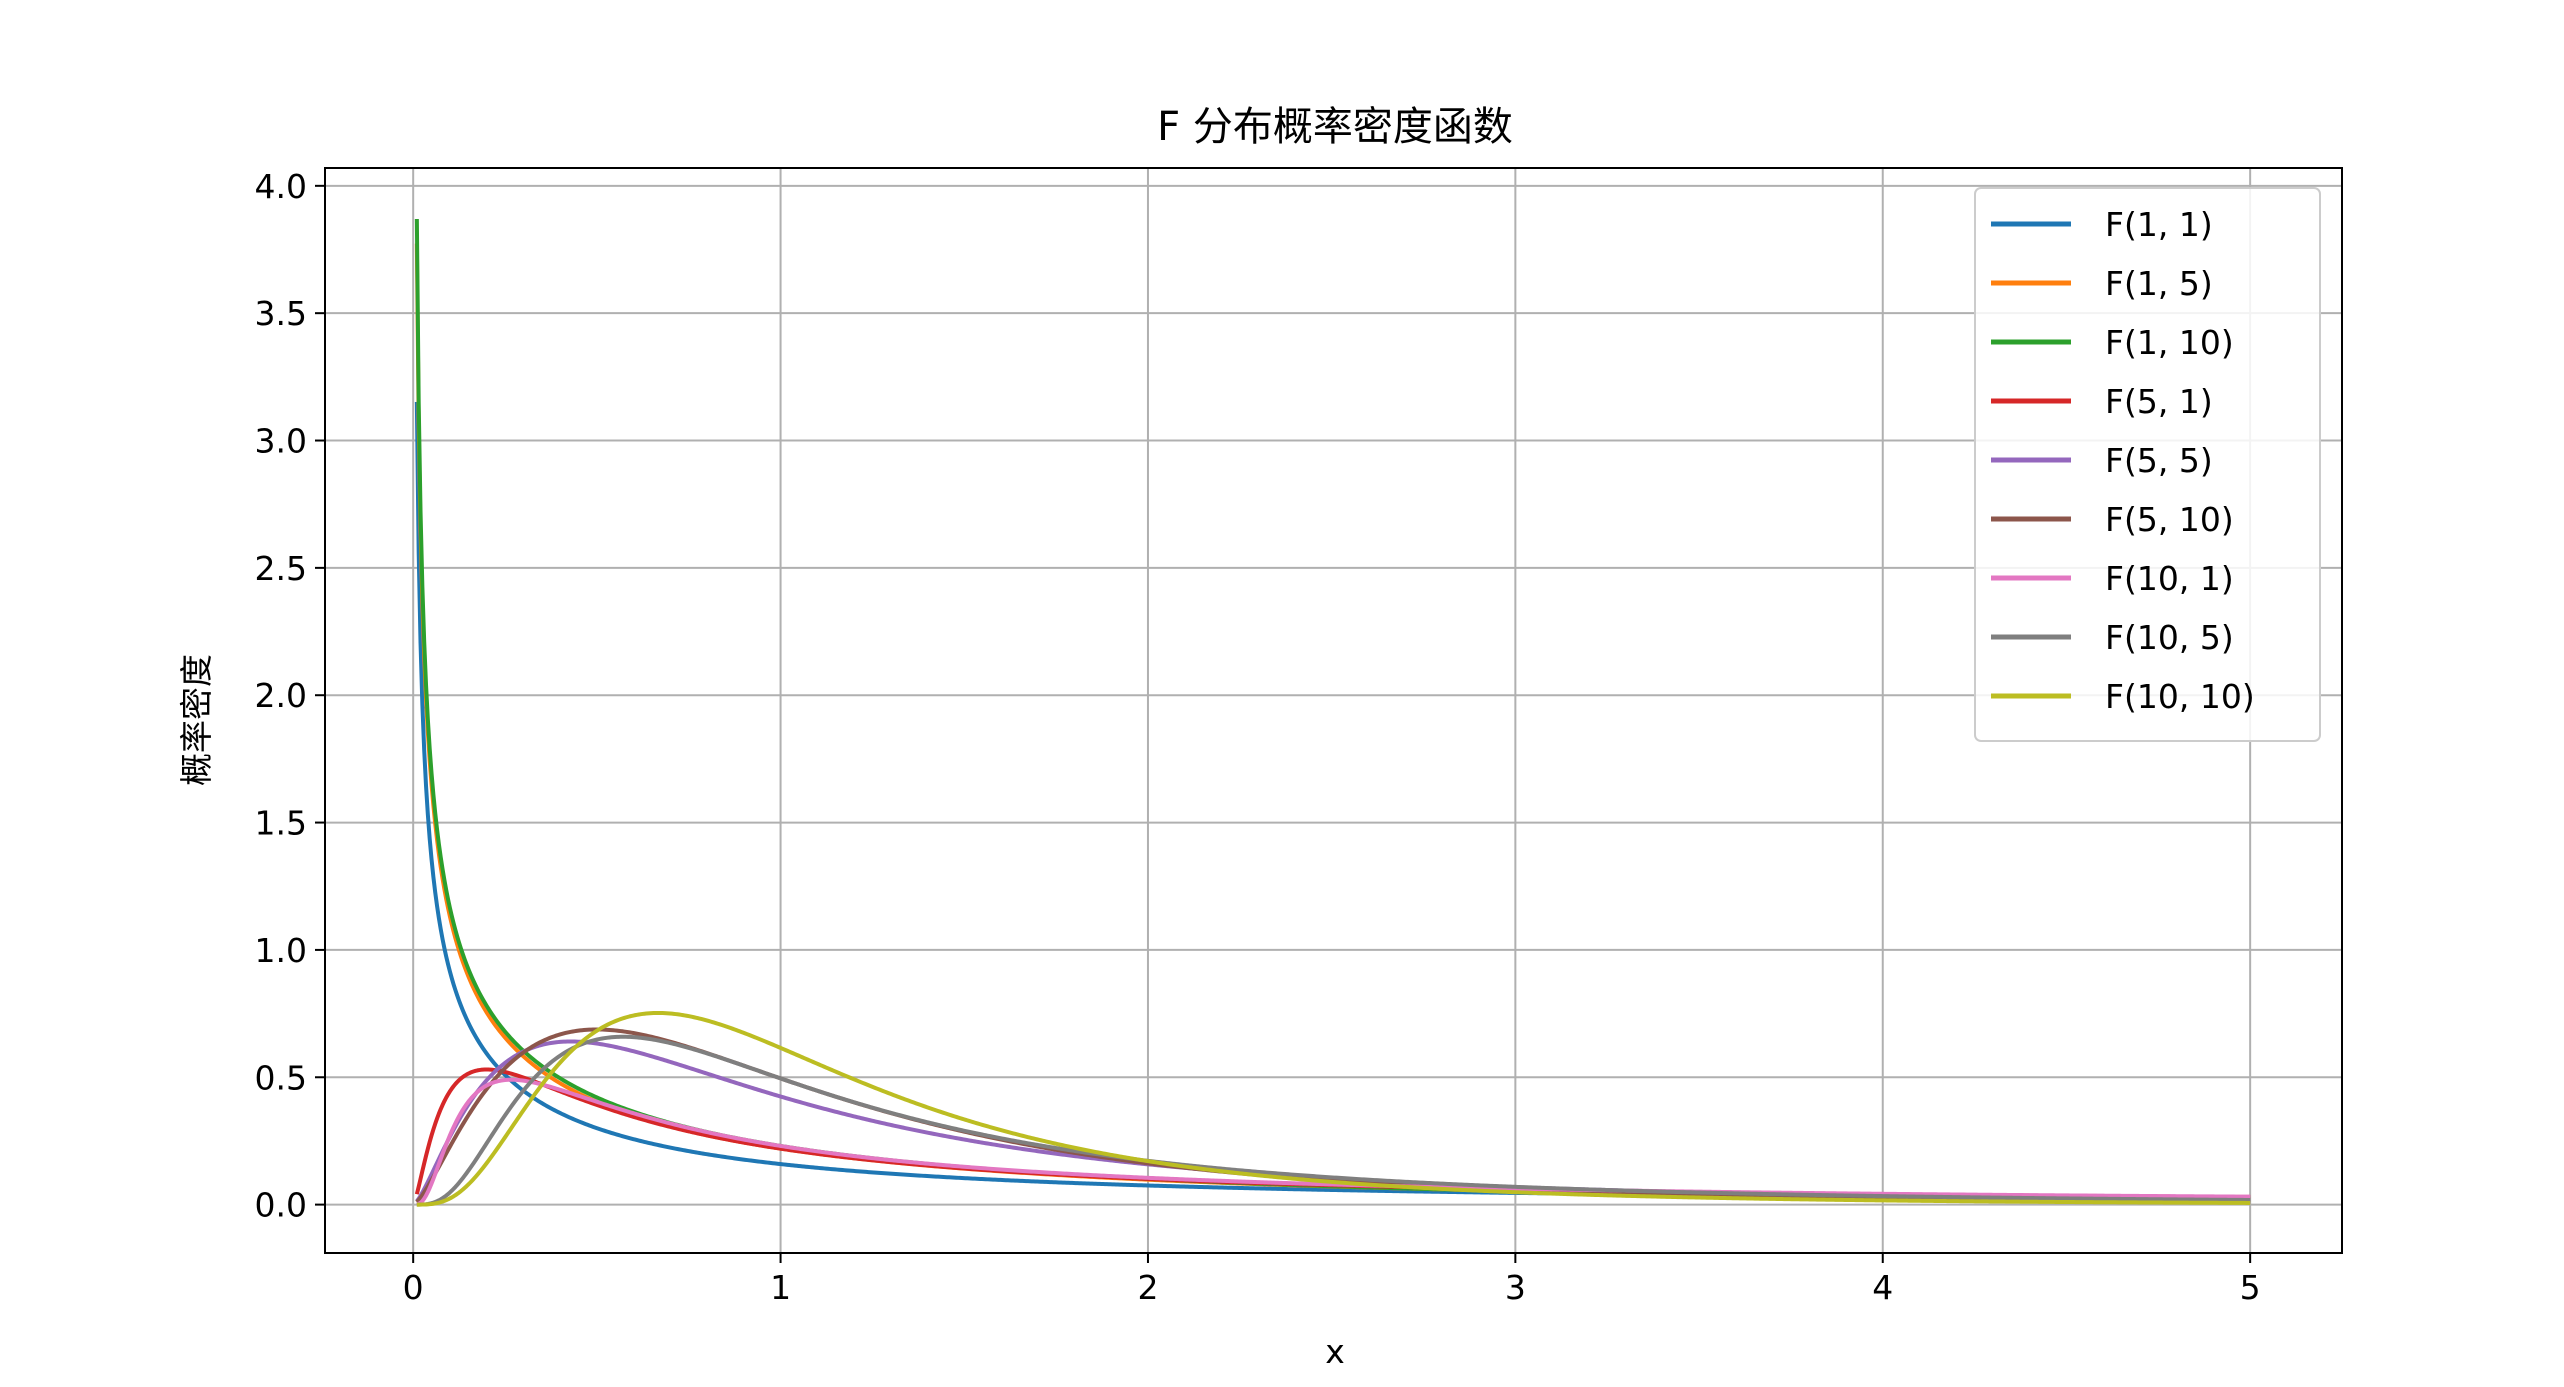 This screenshot has height=1387, width=2564. I want to click on chart-title: F 分布概率密度函数, so click(1335, 127).